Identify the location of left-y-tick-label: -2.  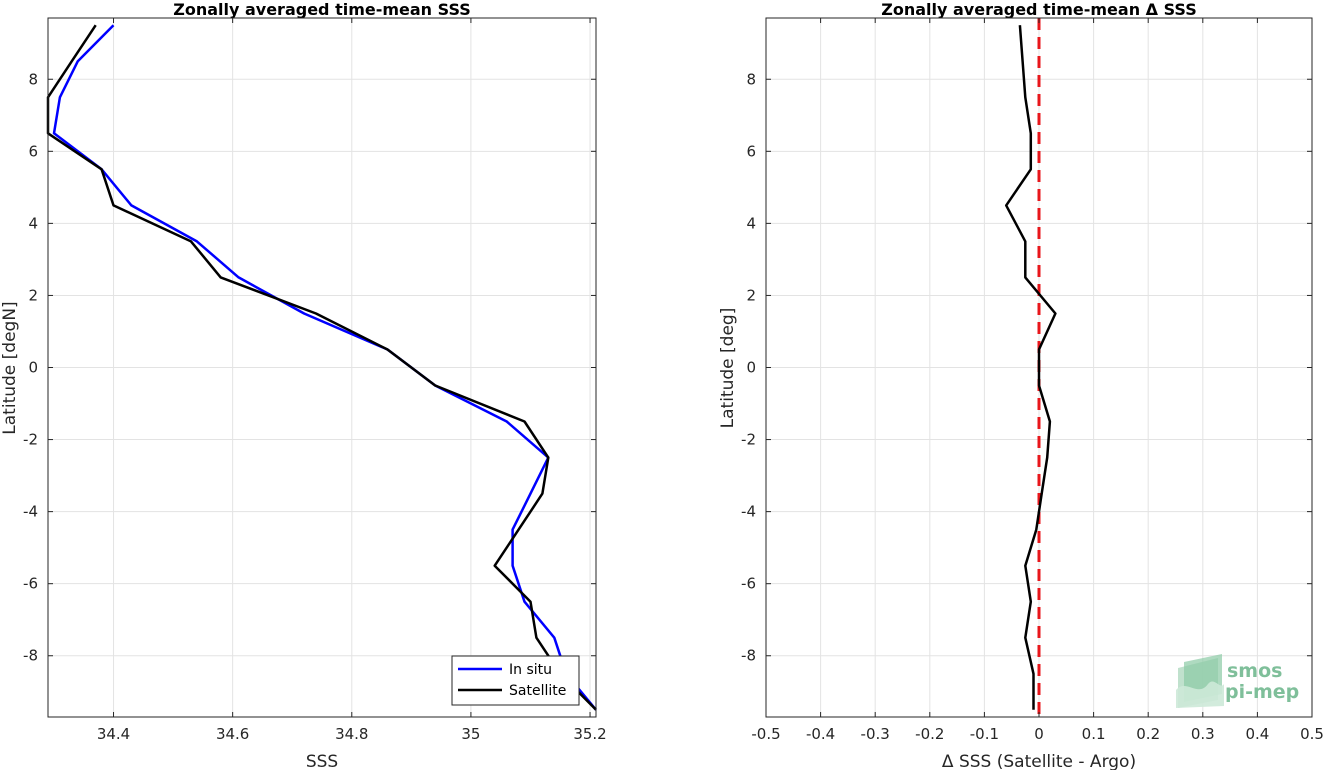
(30, 440).